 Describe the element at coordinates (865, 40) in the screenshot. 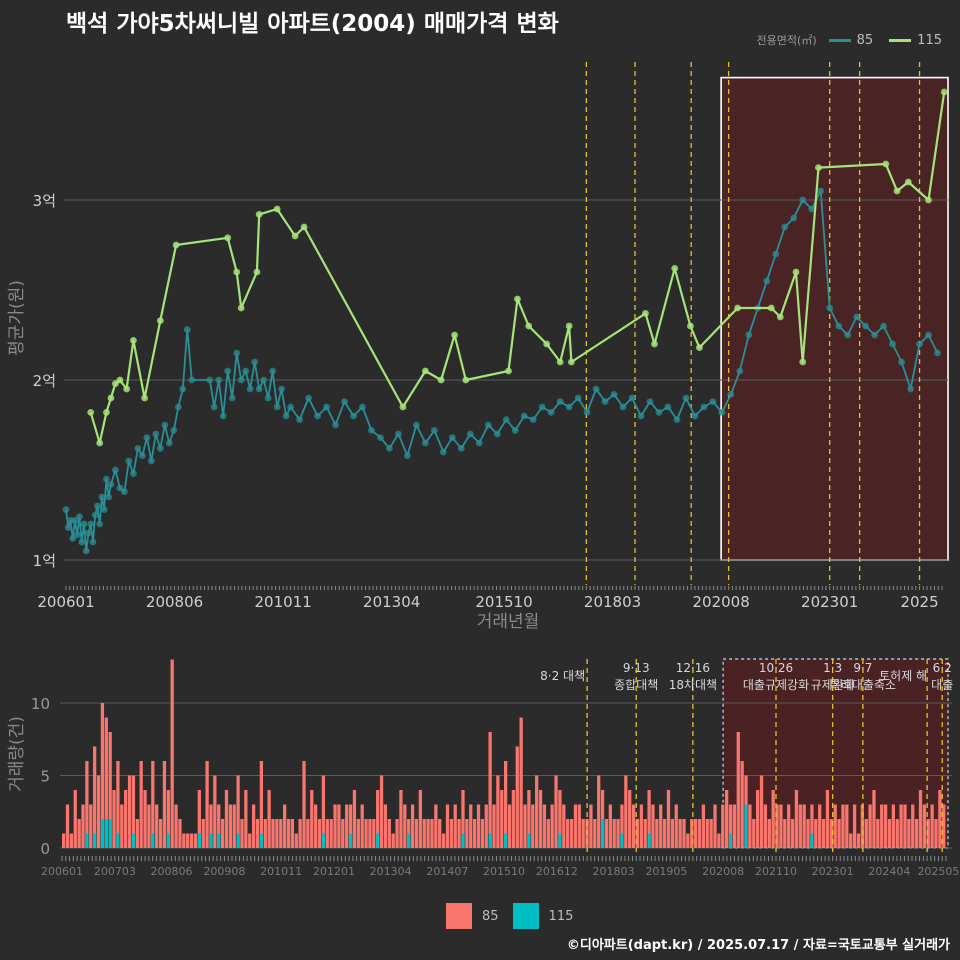

I see `legend-label-85: 85` at that location.